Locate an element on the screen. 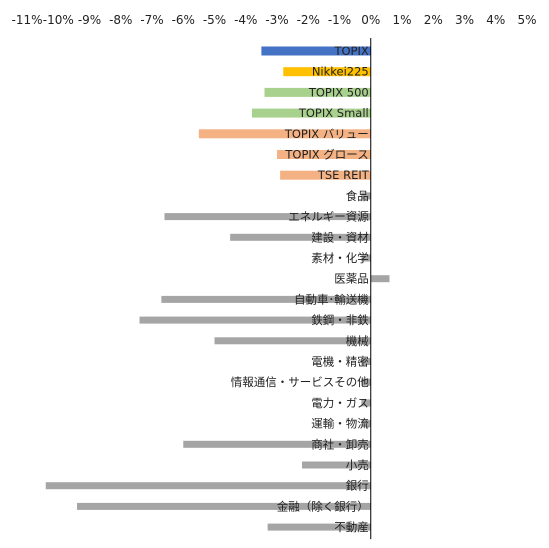 The image size is (549, 548). category-label: TOPIX バリュー is located at coordinates (326, 134).